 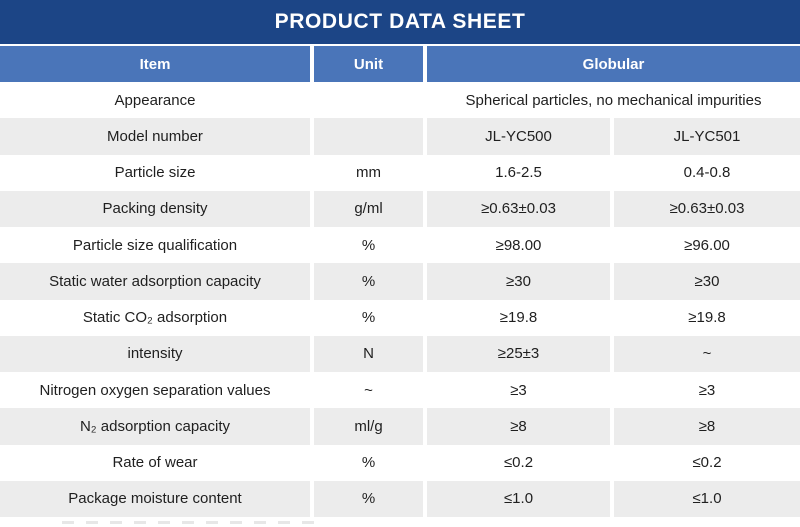 What do you see at coordinates (370, 172) in the screenshot?
I see `unit-cell: mm` at bounding box center [370, 172].